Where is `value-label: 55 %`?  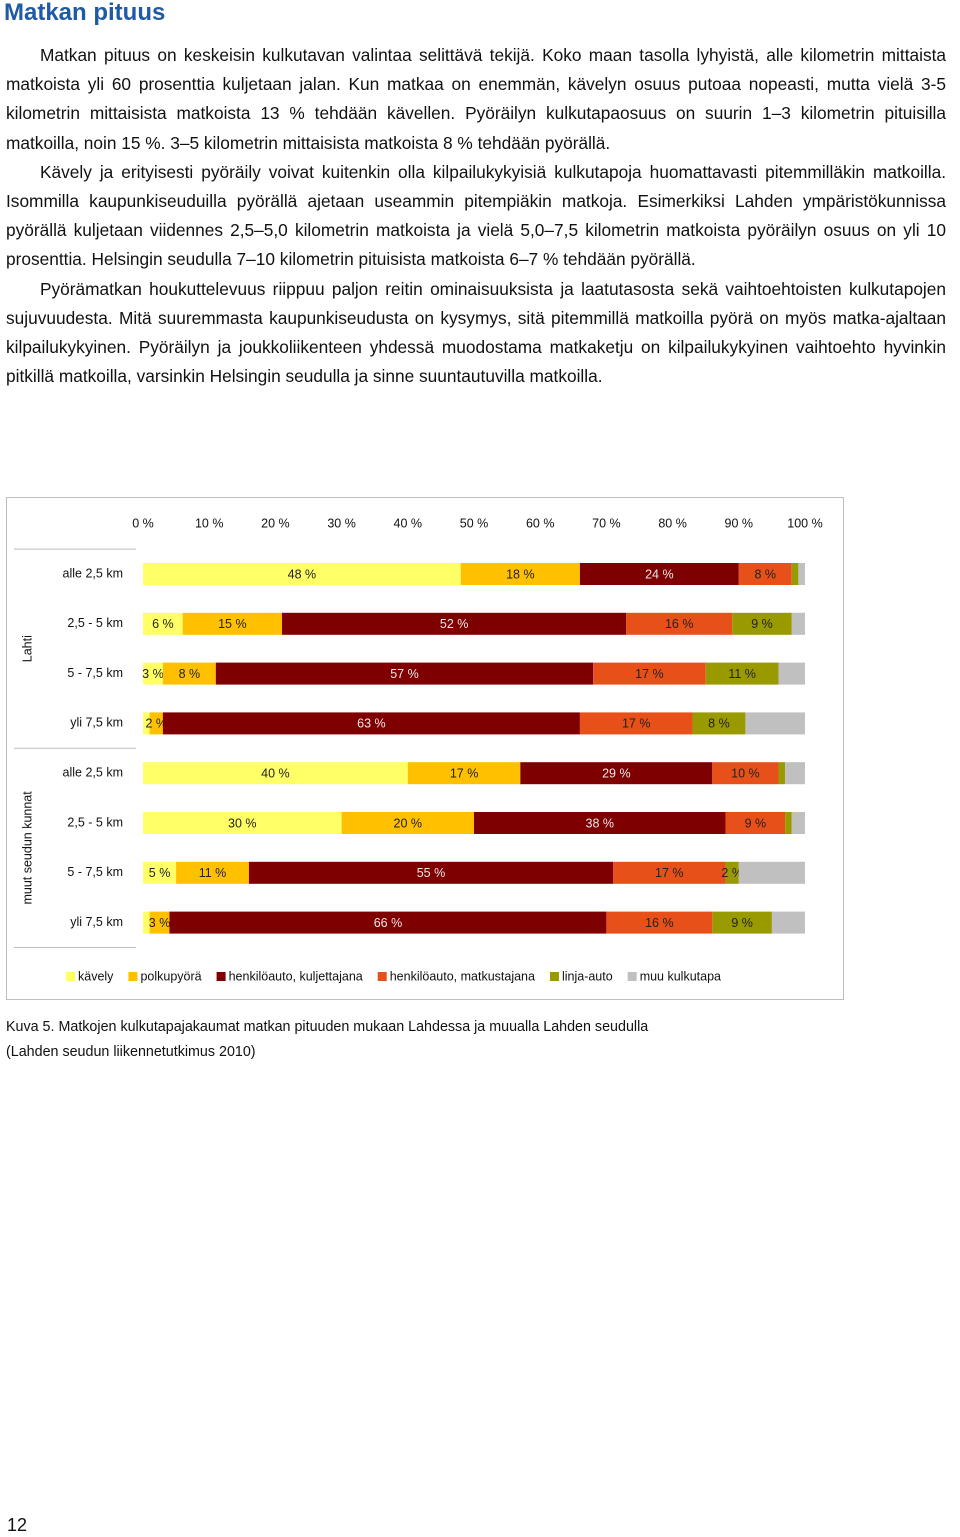 value-label: 55 % is located at coordinates (431, 873).